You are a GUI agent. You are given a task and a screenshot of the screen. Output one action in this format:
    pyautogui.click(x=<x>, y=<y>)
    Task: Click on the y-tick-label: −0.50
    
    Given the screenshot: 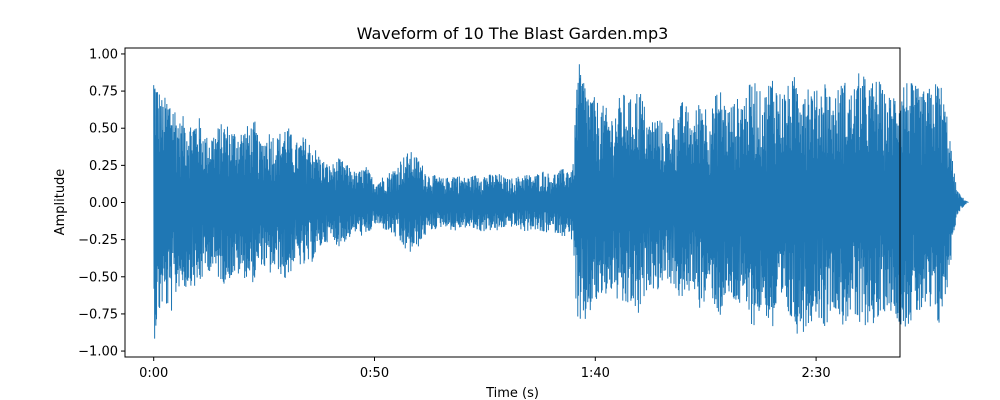 What is the action you would take?
    pyautogui.click(x=98, y=277)
    